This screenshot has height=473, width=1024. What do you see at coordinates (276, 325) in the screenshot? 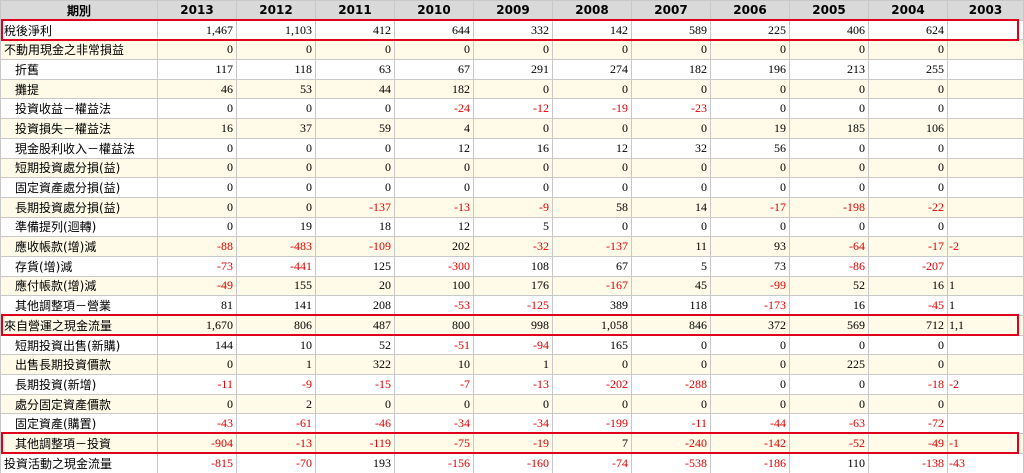
I see `value-cell: 806` at bounding box center [276, 325].